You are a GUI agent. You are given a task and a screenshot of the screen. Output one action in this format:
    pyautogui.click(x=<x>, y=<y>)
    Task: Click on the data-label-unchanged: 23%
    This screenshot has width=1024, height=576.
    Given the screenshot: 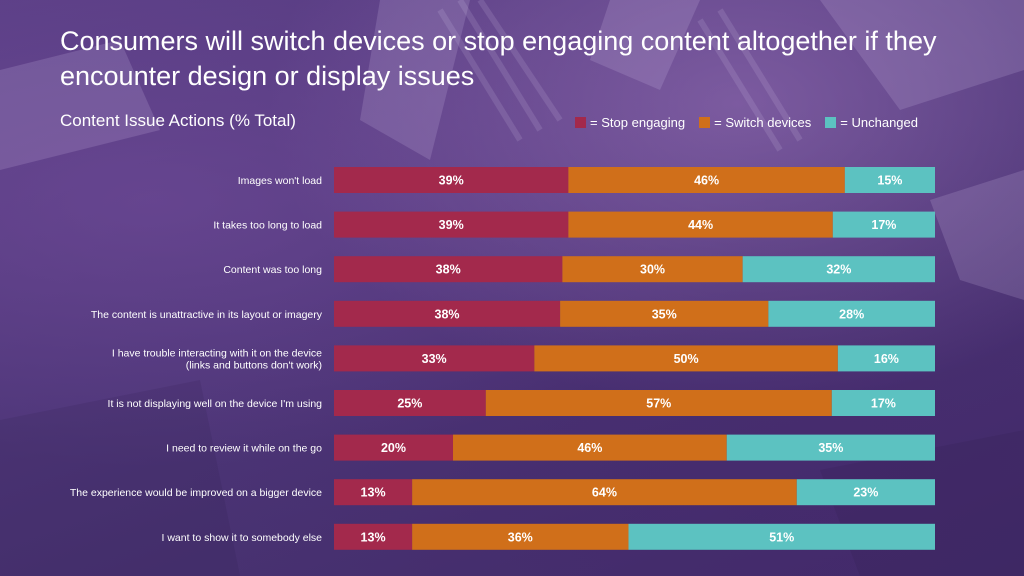 What is the action you would take?
    pyautogui.click(x=865, y=493)
    